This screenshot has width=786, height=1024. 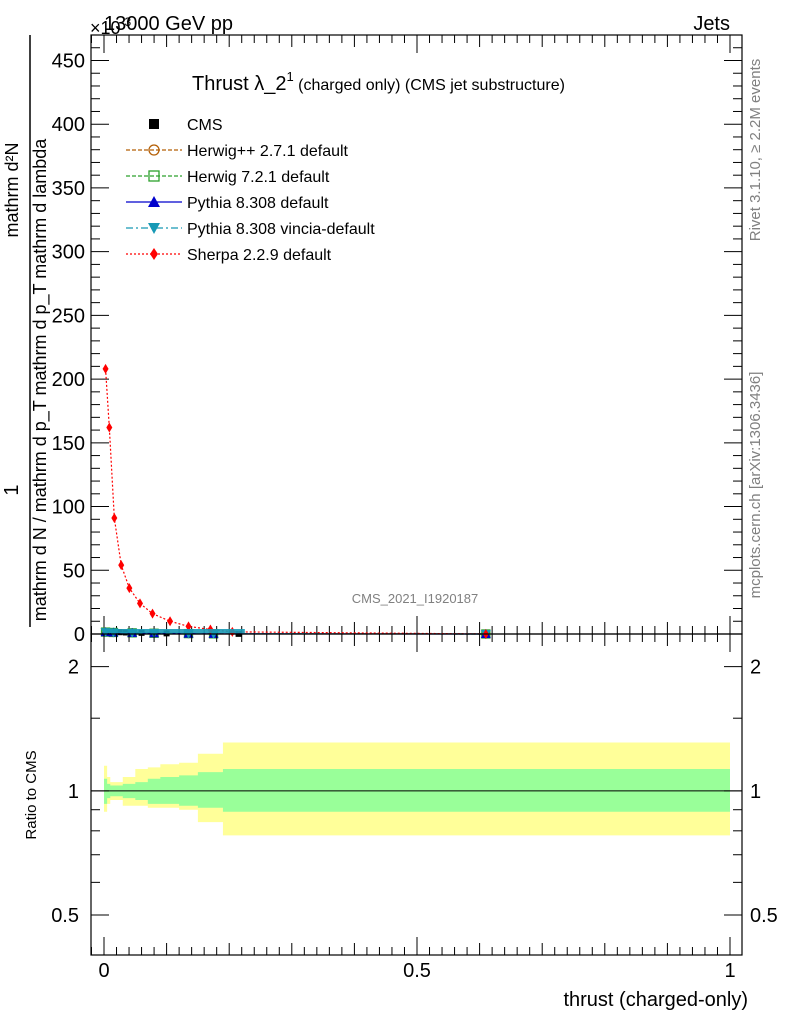 I want to click on y-tick-label: 0, so click(x=79, y=635).